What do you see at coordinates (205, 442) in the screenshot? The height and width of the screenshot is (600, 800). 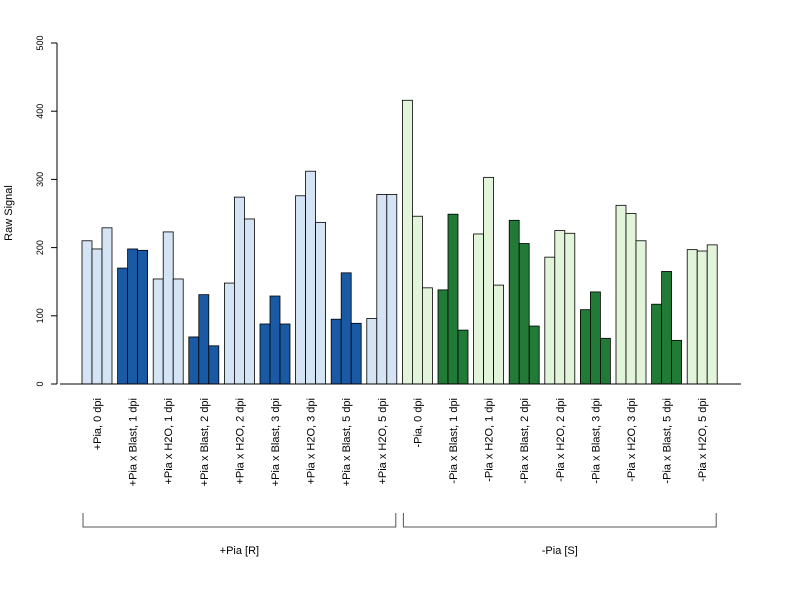 I see `category-label: +Pia x Blast, 2 dpi` at bounding box center [205, 442].